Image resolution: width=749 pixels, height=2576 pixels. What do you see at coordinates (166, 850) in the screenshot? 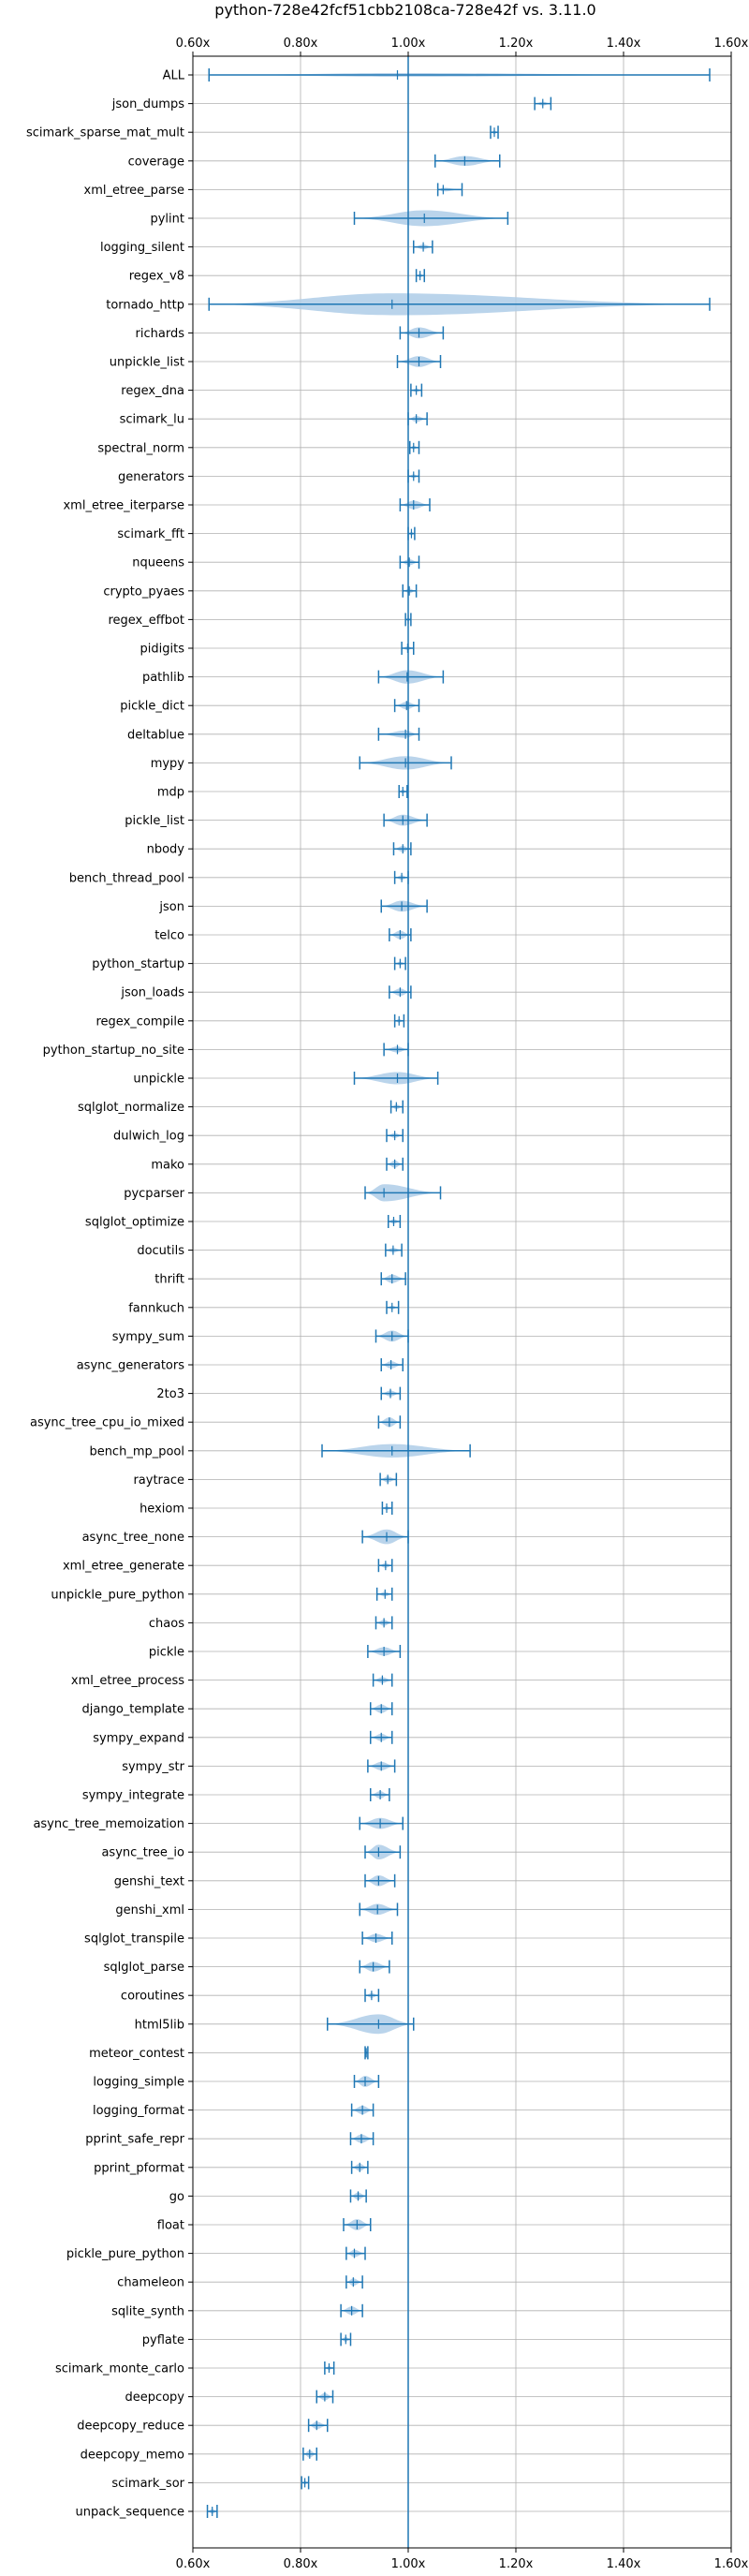
I see `category-label: nbody` at bounding box center [166, 850].